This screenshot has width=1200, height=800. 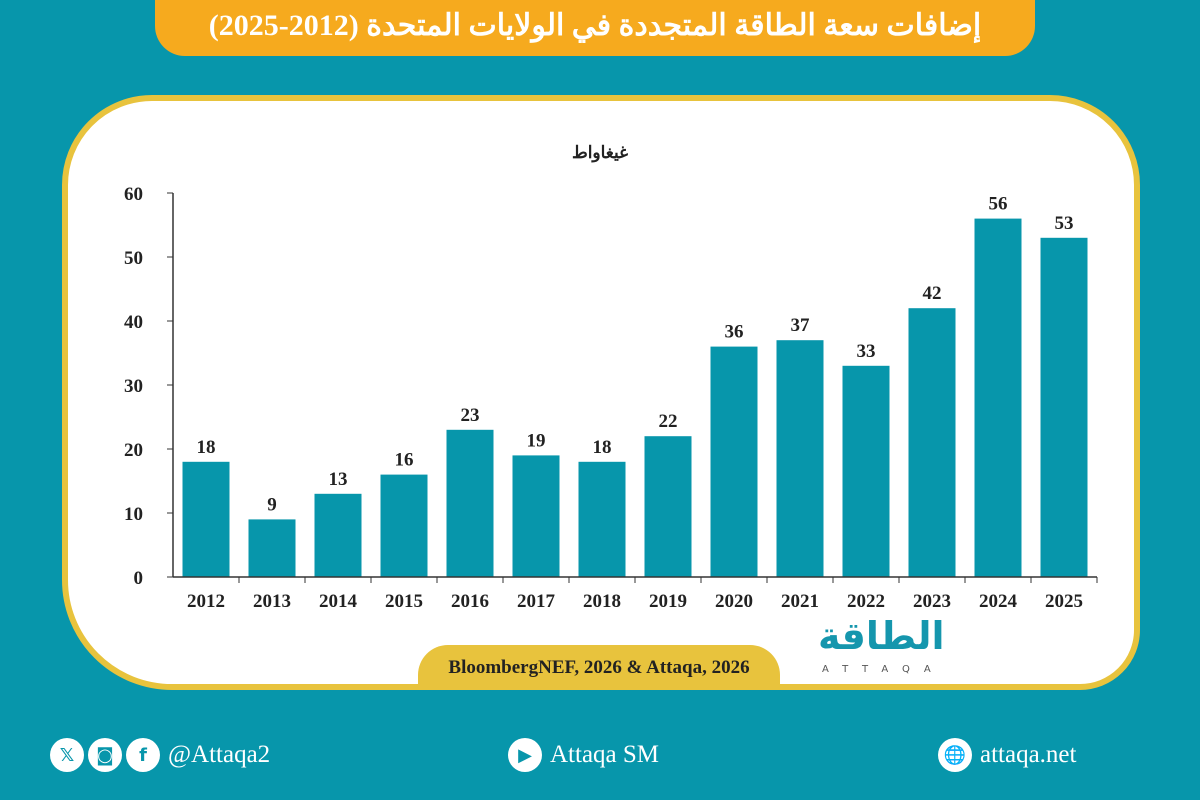 What do you see at coordinates (536, 516) in the screenshot?
I see `bar-2017` at bounding box center [536, 516].